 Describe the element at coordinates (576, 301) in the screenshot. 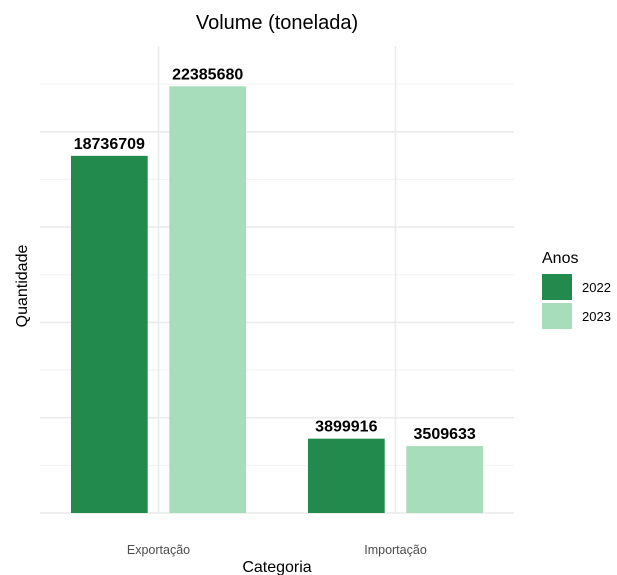

I see `legend-items: 2022 2023` at that location.